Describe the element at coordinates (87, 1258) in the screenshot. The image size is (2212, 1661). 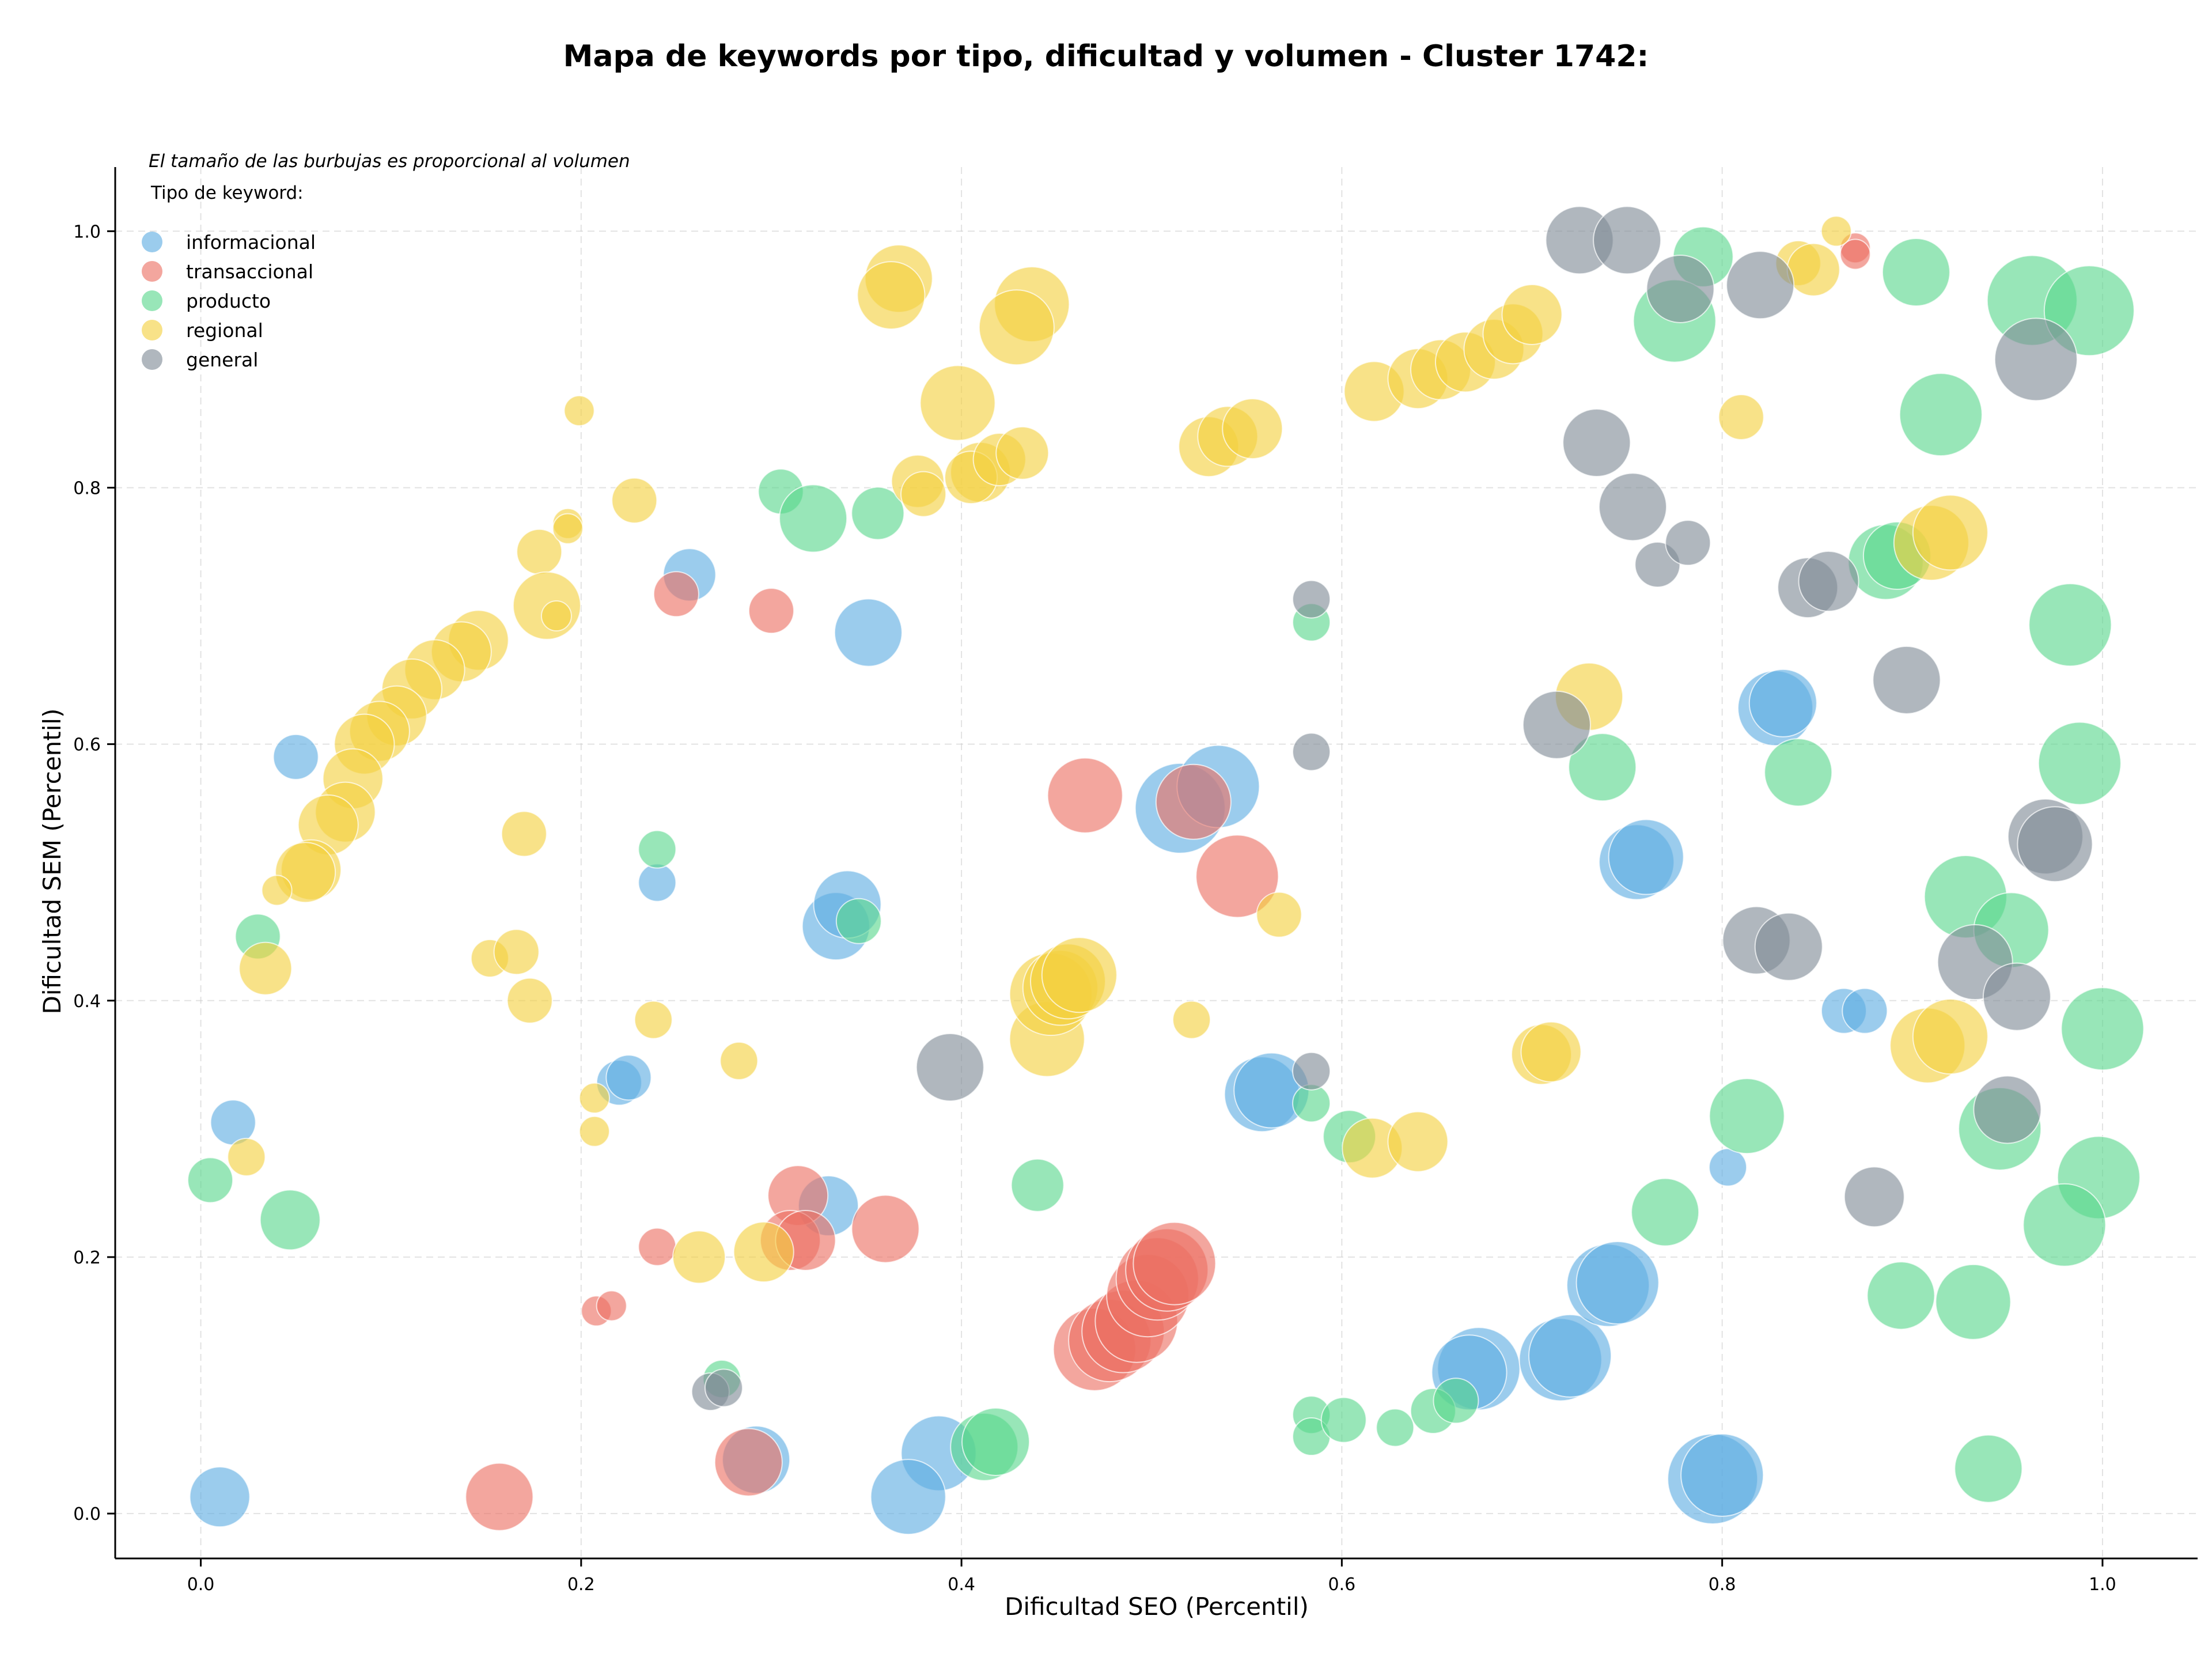
I see `y-tick-label: 0.2` at that location.